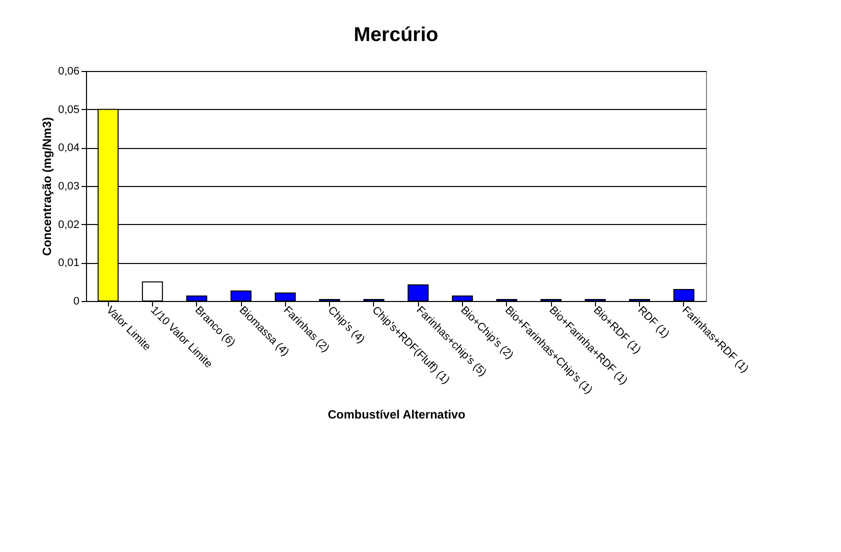 Image resolution: width=841 pixels, height=552 pixels. Describe the element at coordinates (397, 415) in the screenshot. I see `x-axis-title: Combustível Alternativo` at that location.